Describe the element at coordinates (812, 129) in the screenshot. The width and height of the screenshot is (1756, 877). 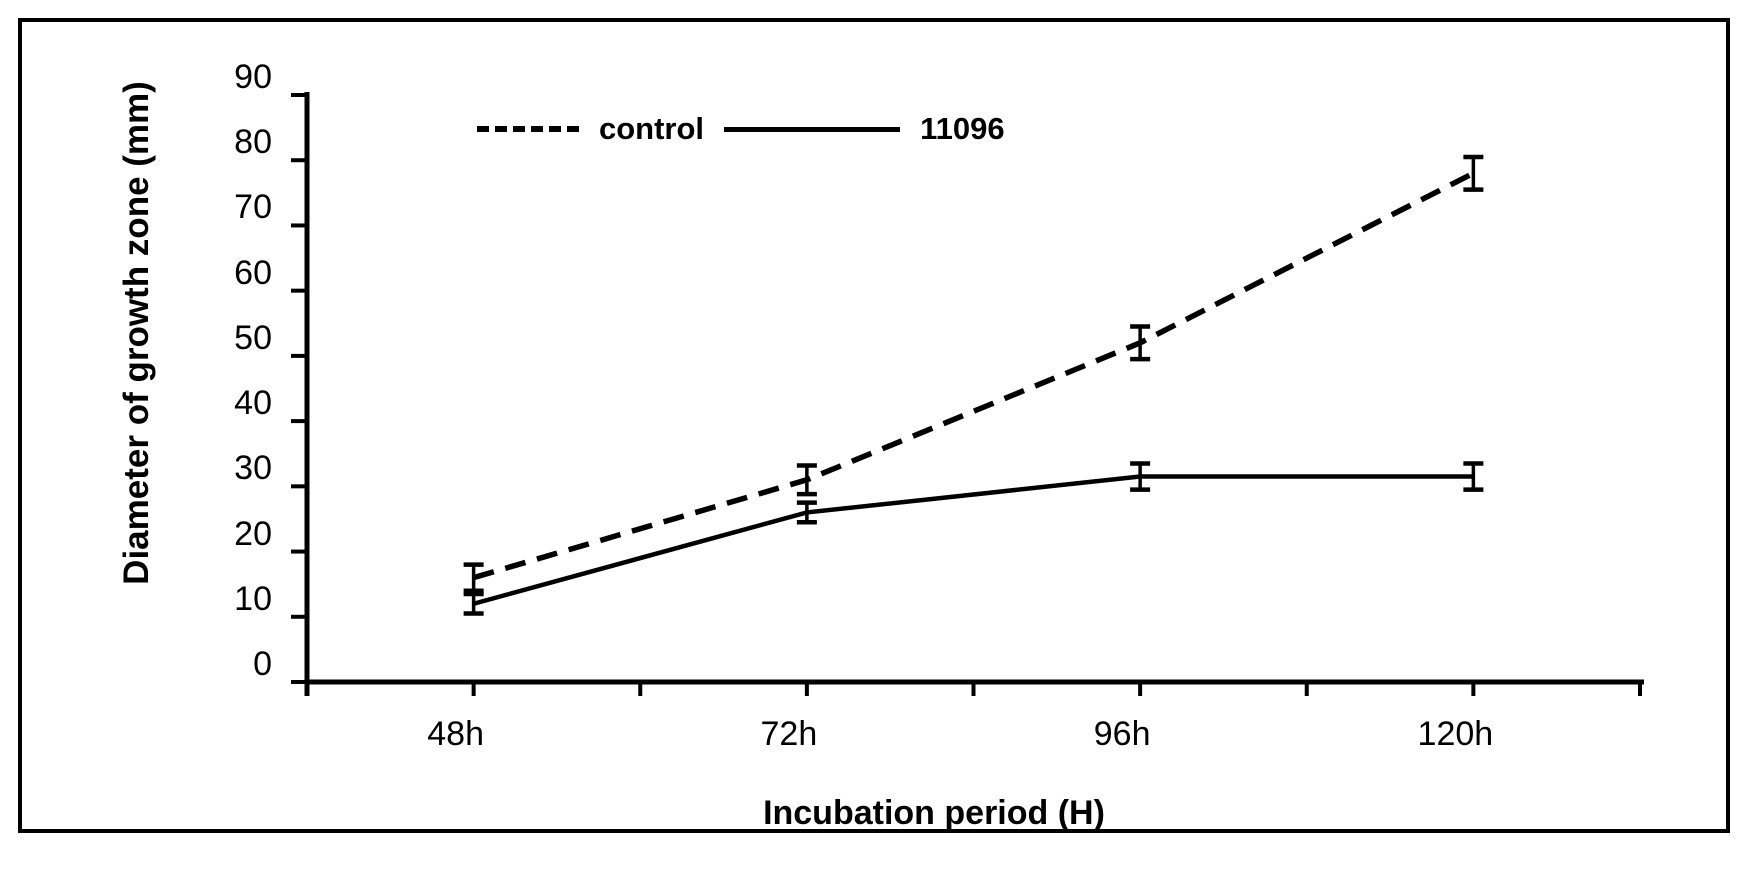
I see `solid-line-sample-icon` at that location.